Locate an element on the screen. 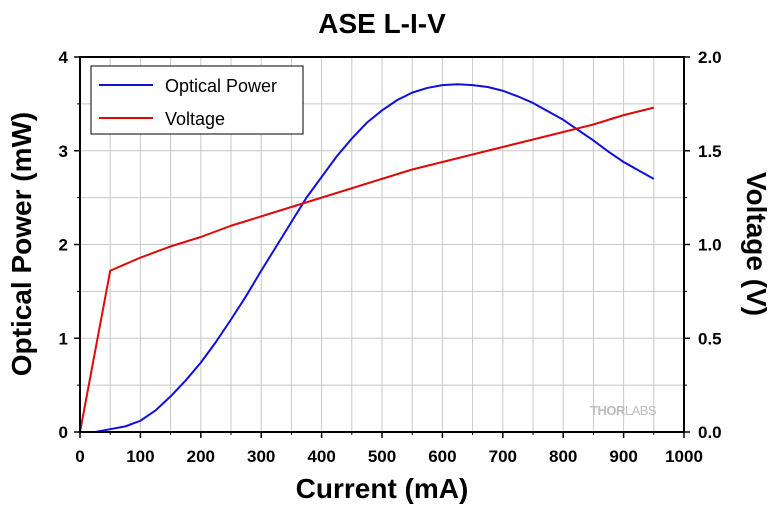 Image resolution: width=780 pixels, height=513 pixels. legend-label-optical-power: Optical Power is located at coordinates (221, 86).